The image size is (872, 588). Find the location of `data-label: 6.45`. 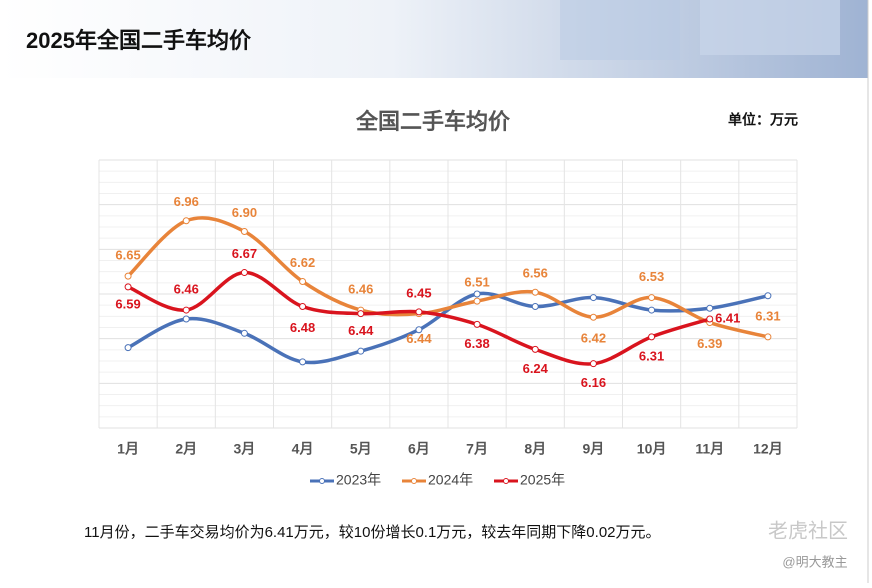

data-label: 6.45 is located at coordinates (418, 292).